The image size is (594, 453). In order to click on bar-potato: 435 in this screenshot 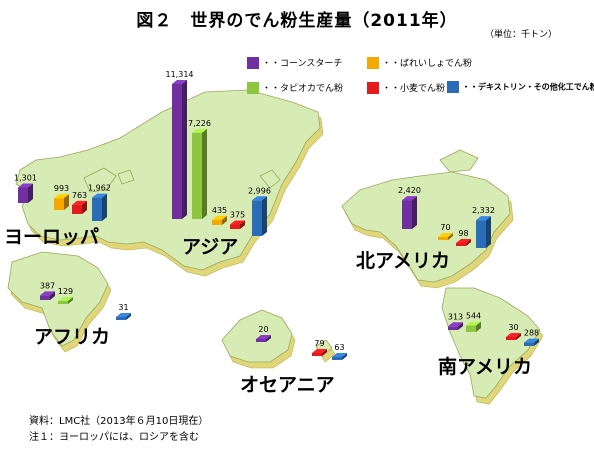, I will do `click(219, 215)`.